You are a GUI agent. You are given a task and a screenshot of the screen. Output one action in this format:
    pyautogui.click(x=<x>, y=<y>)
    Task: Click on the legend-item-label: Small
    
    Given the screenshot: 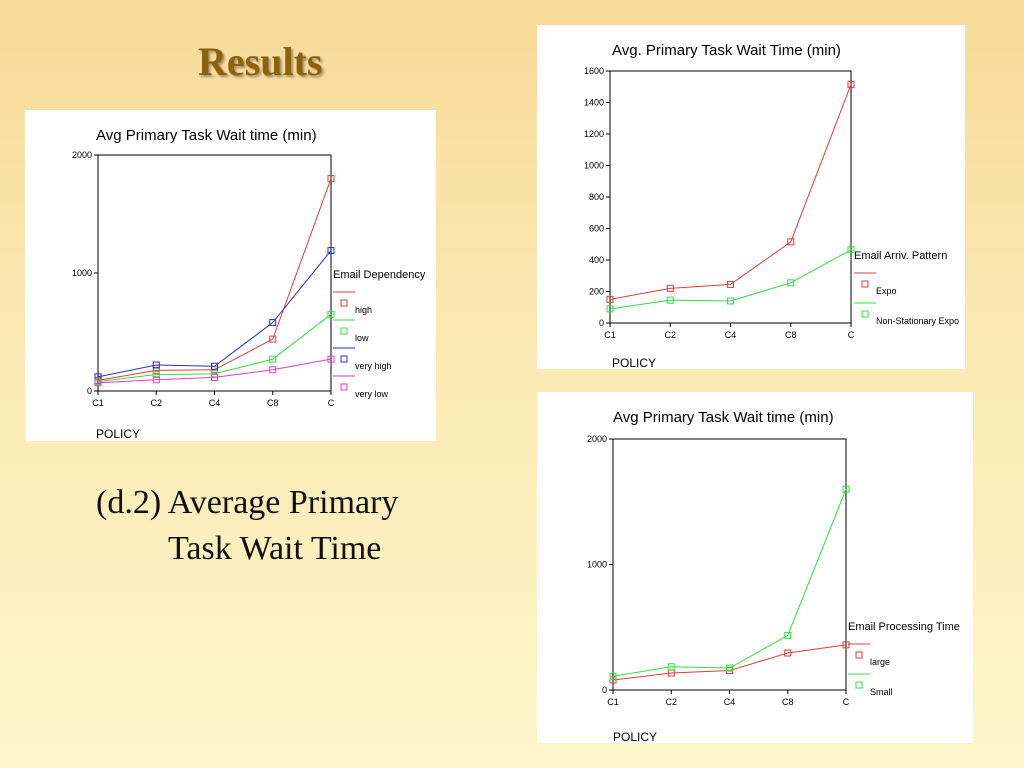 What is the action you would take?
    pyautogui.click(x=881, y=692)
    